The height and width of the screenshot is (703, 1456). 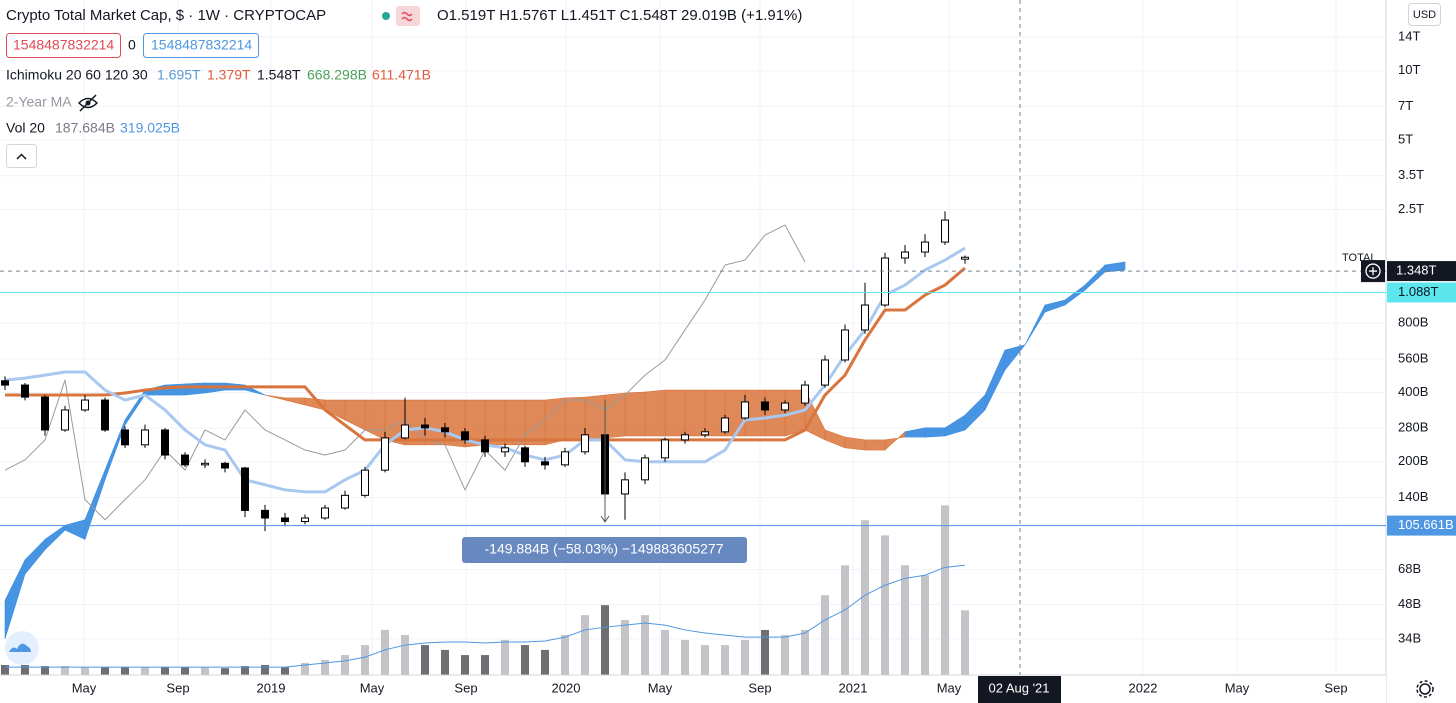 What do you see at coordinates (1416, 270) in the screenshot?
I see `crosshair-price-label: 1.348T` at bounding box center [1416, 270].